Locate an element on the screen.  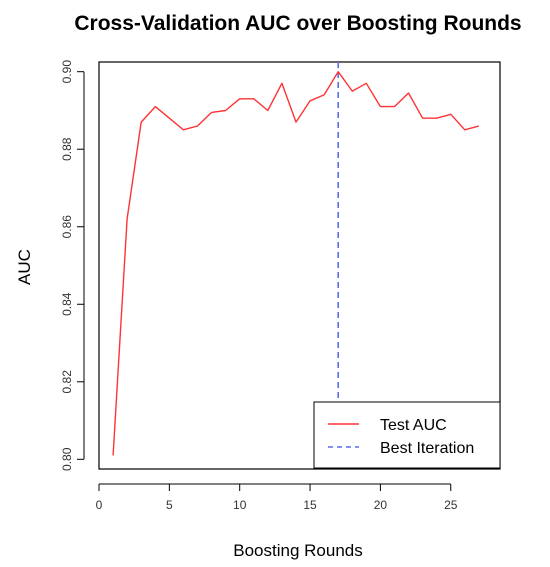
x-tick-label: 10 is located at coordinates (240, 505).